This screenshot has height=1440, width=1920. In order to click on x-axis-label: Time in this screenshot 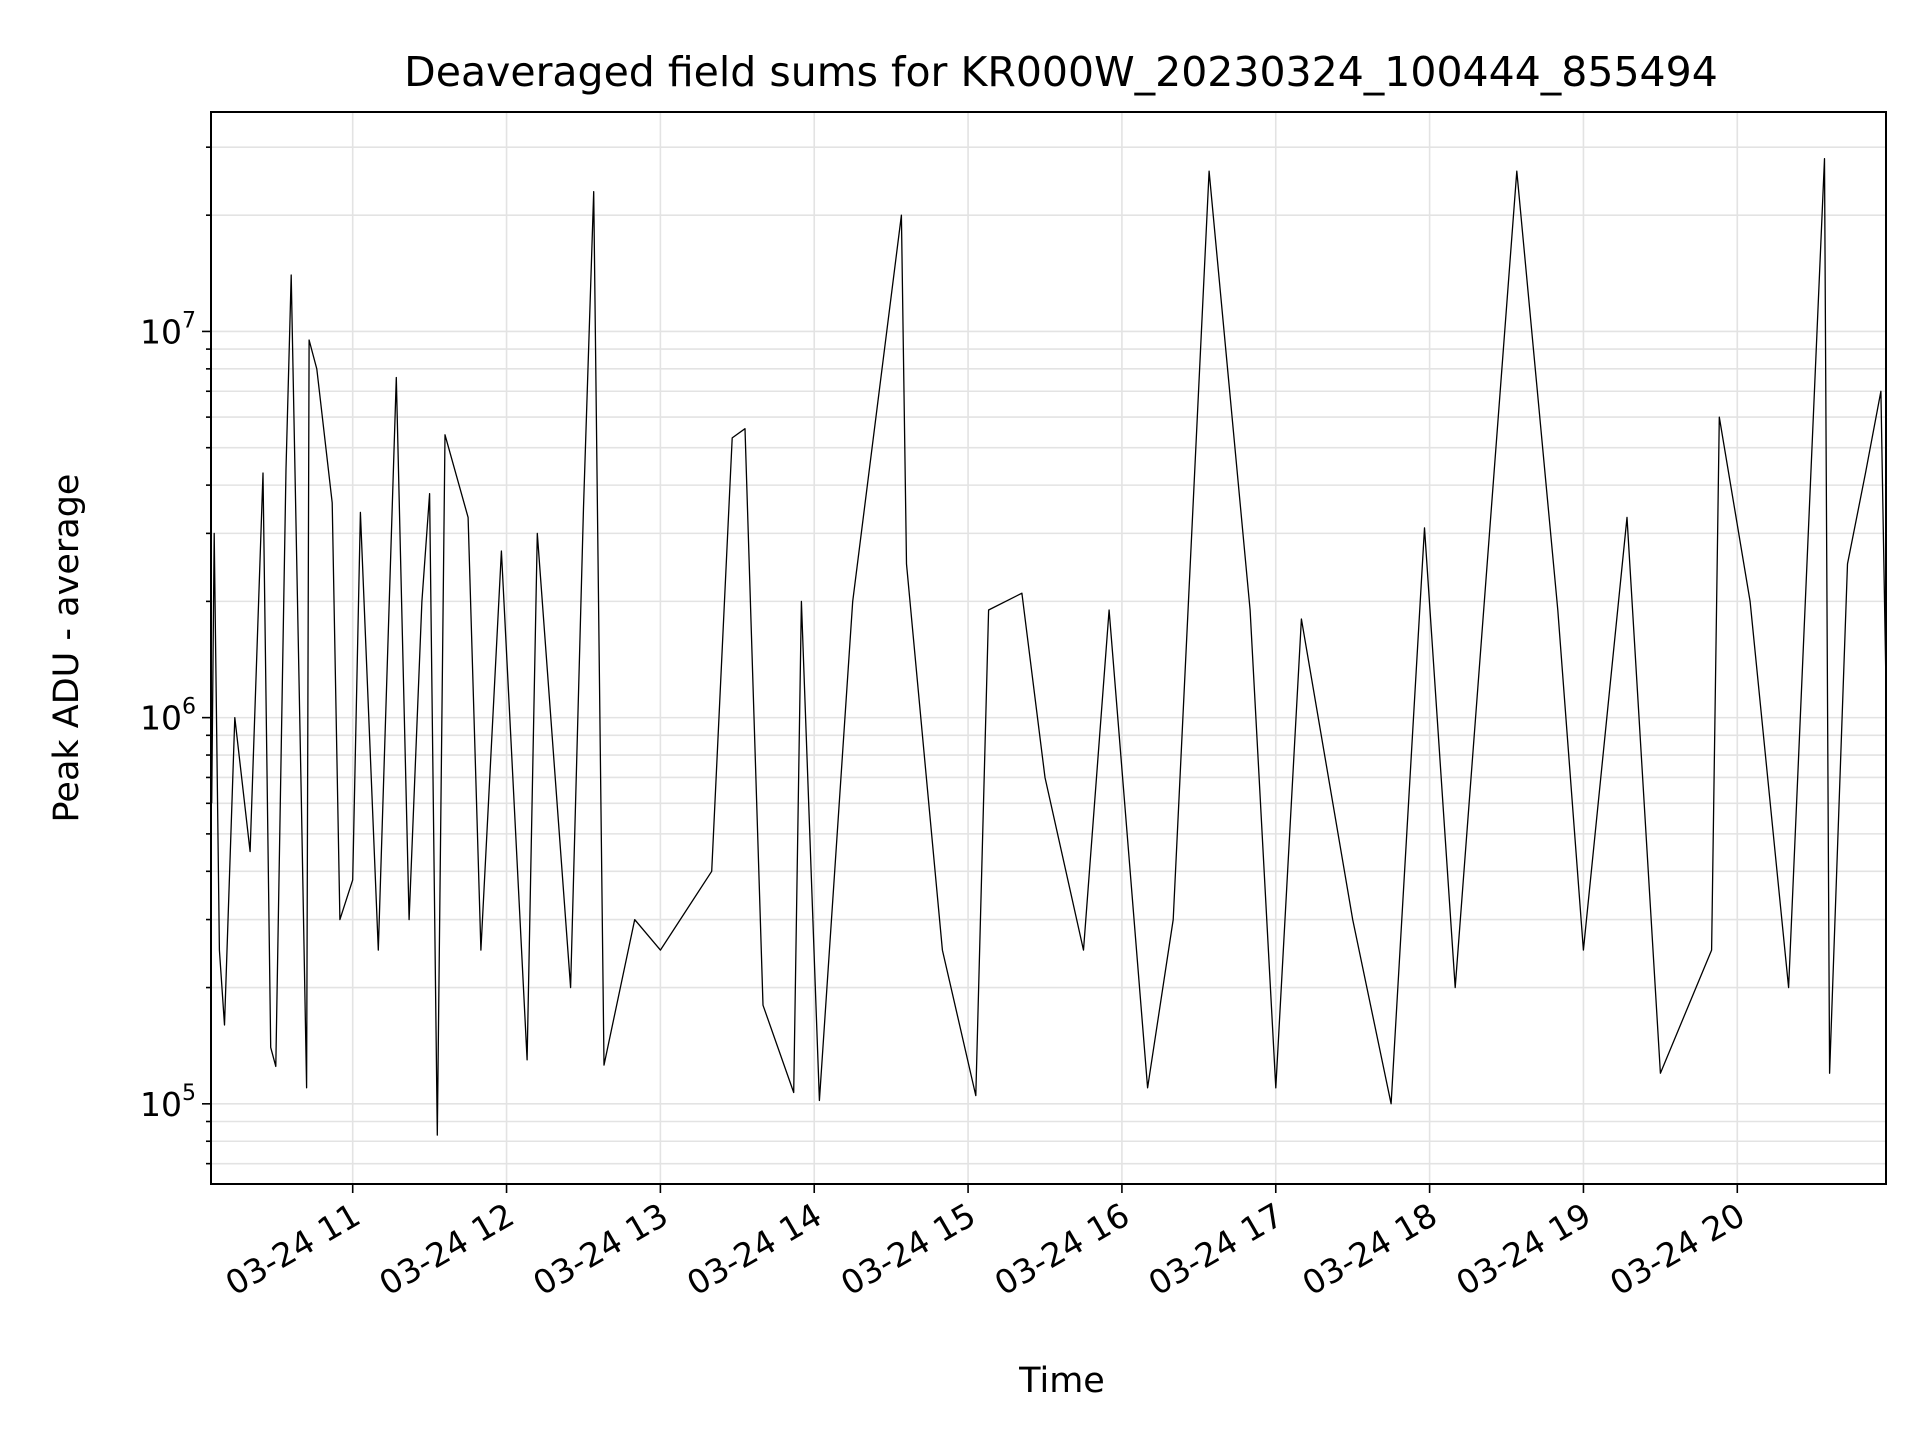, I will do `click(1061, 1381)`.